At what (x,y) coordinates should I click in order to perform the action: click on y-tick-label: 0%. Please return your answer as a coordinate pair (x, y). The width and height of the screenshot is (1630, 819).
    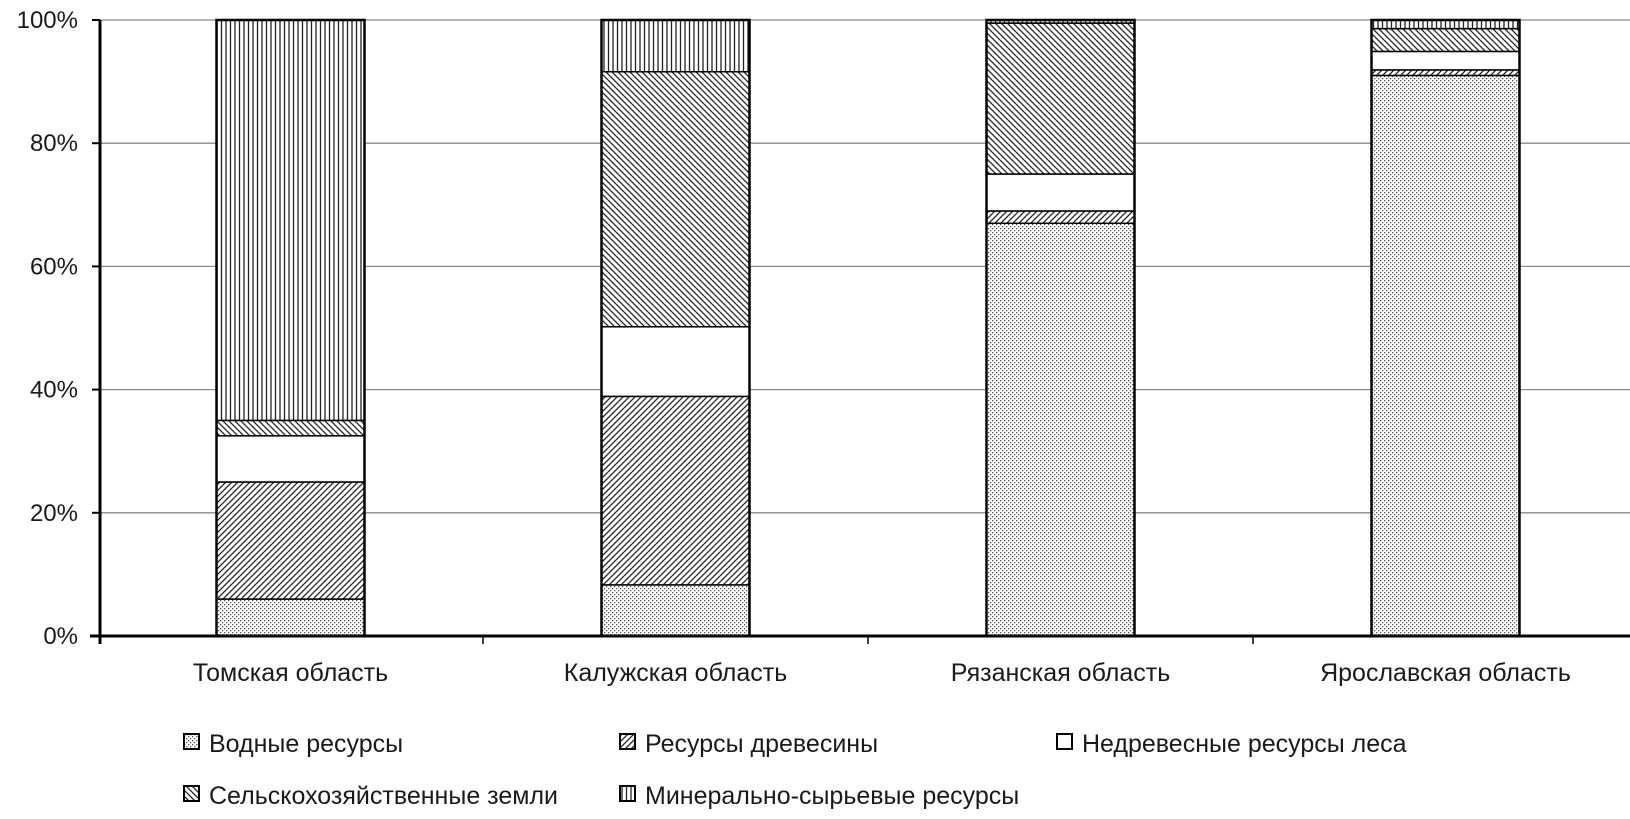
    Looking at the image, I should click on (60, 636).